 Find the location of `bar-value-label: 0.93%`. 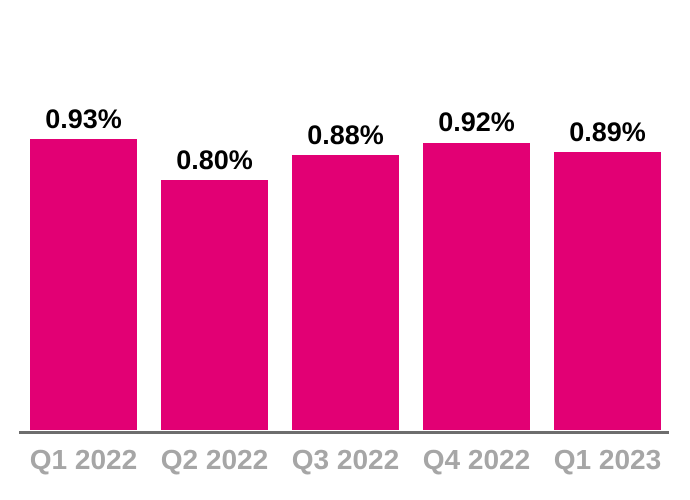

bar-value-label: 0.93% is located at coordinates (83, 119).